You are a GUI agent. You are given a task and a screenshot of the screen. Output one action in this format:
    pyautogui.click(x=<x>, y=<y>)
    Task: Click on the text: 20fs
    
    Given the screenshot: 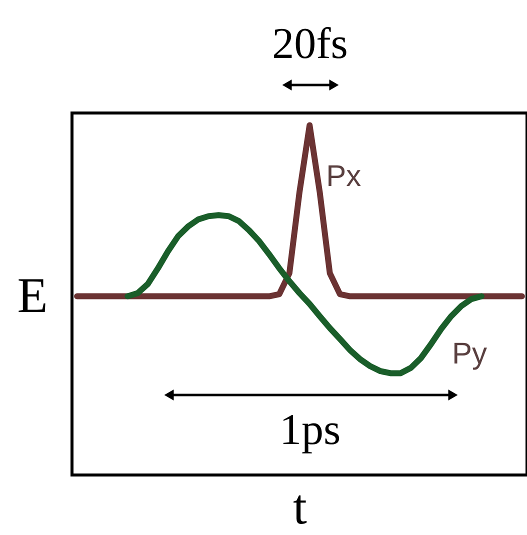 What is the action you would take?
    pyautogui.click(x=310, y=43)
    